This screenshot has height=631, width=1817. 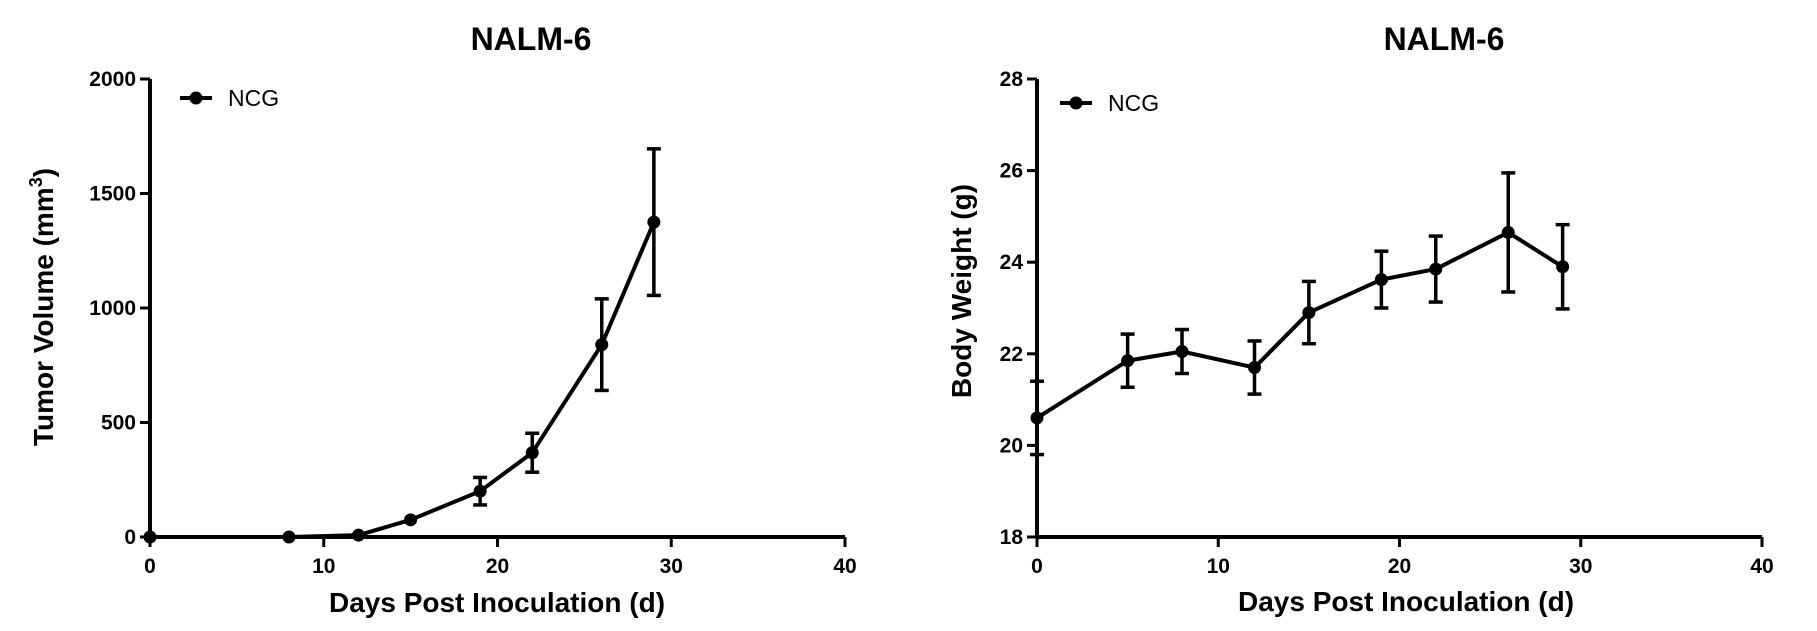 I want to click on y-axis-label: Body Weight (g), so click(x=961, y=291).